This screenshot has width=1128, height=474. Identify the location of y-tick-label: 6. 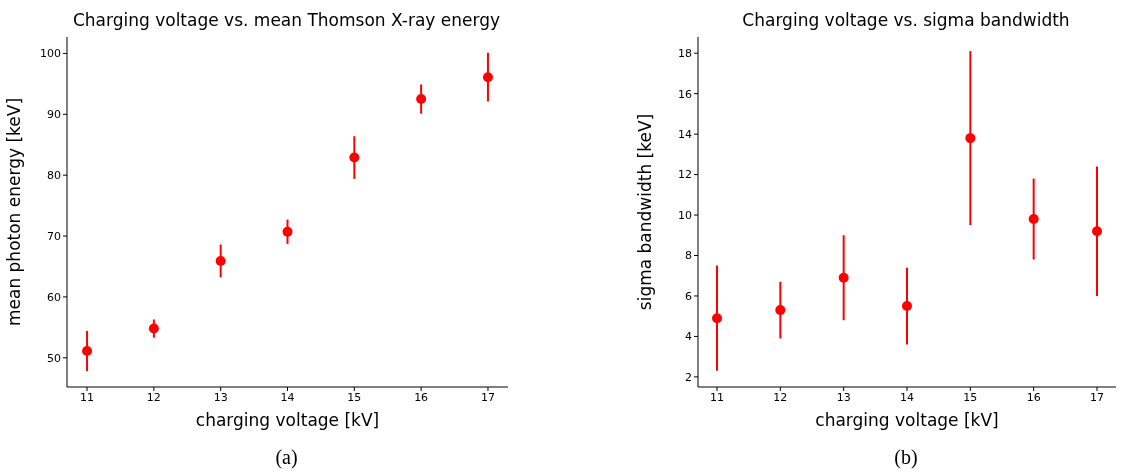
(688, 296).